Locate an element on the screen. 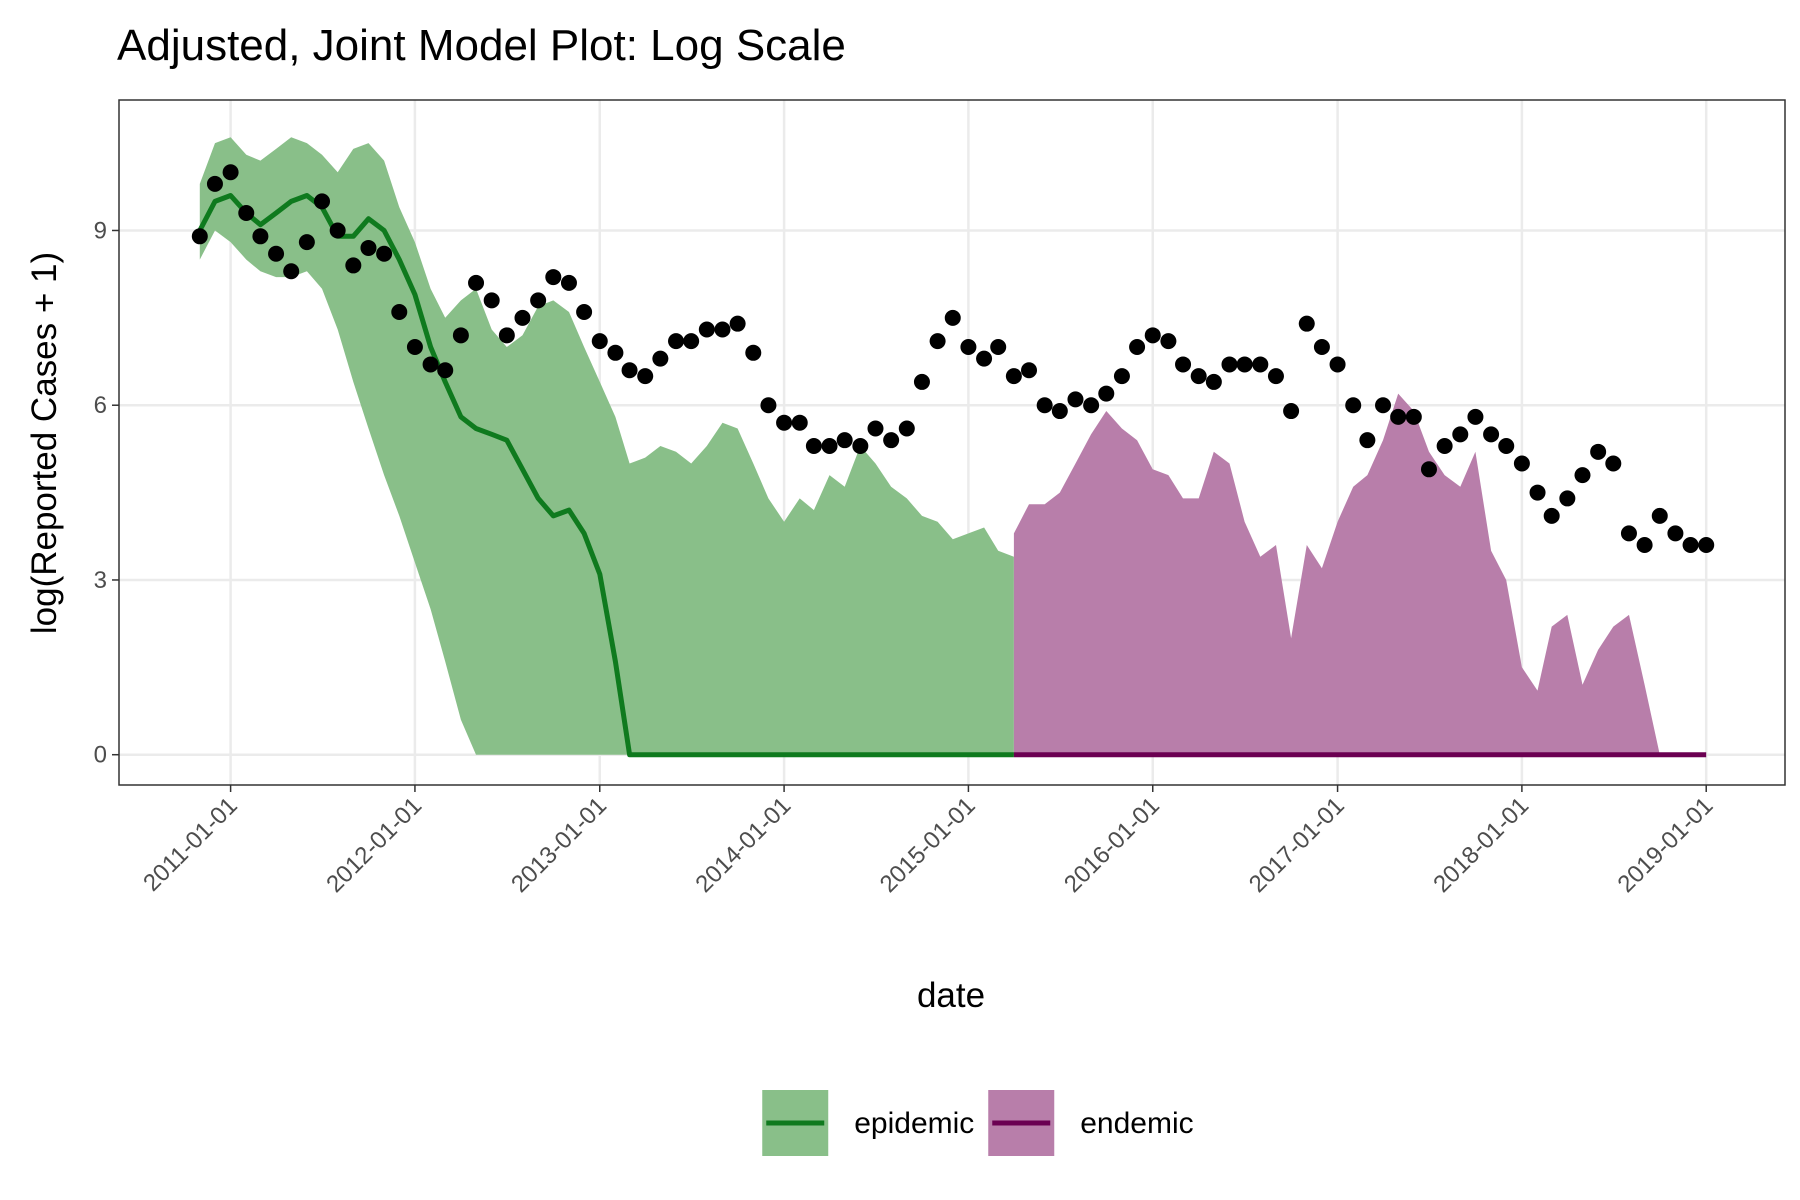 This screenshot has width=1800, height=1200. y-axis-title: log(Reported Cases + 1) is located at coordinates (44, 443).